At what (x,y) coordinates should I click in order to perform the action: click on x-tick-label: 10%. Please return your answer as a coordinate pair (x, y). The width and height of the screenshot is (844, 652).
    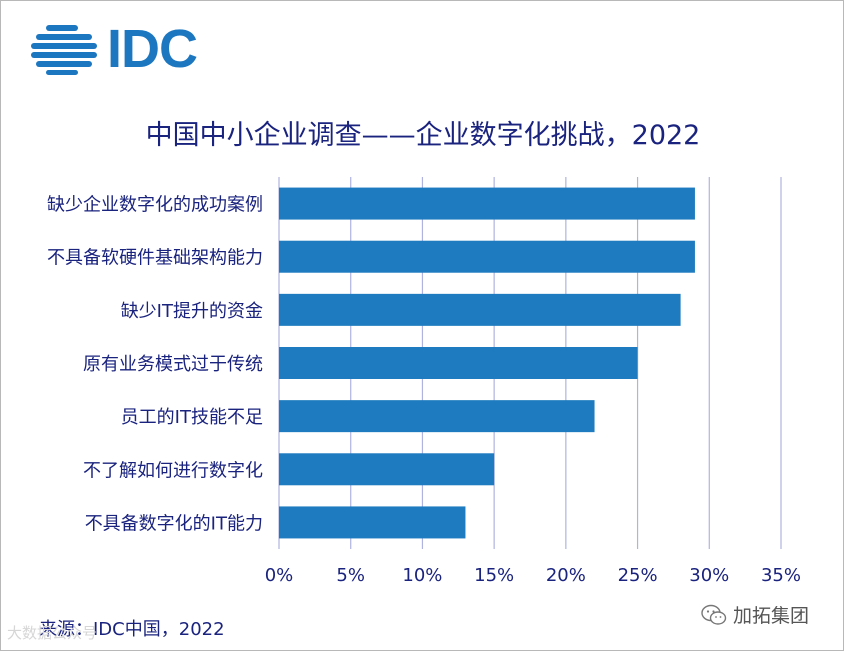
    Looking at the image, I should click on (422, 575).